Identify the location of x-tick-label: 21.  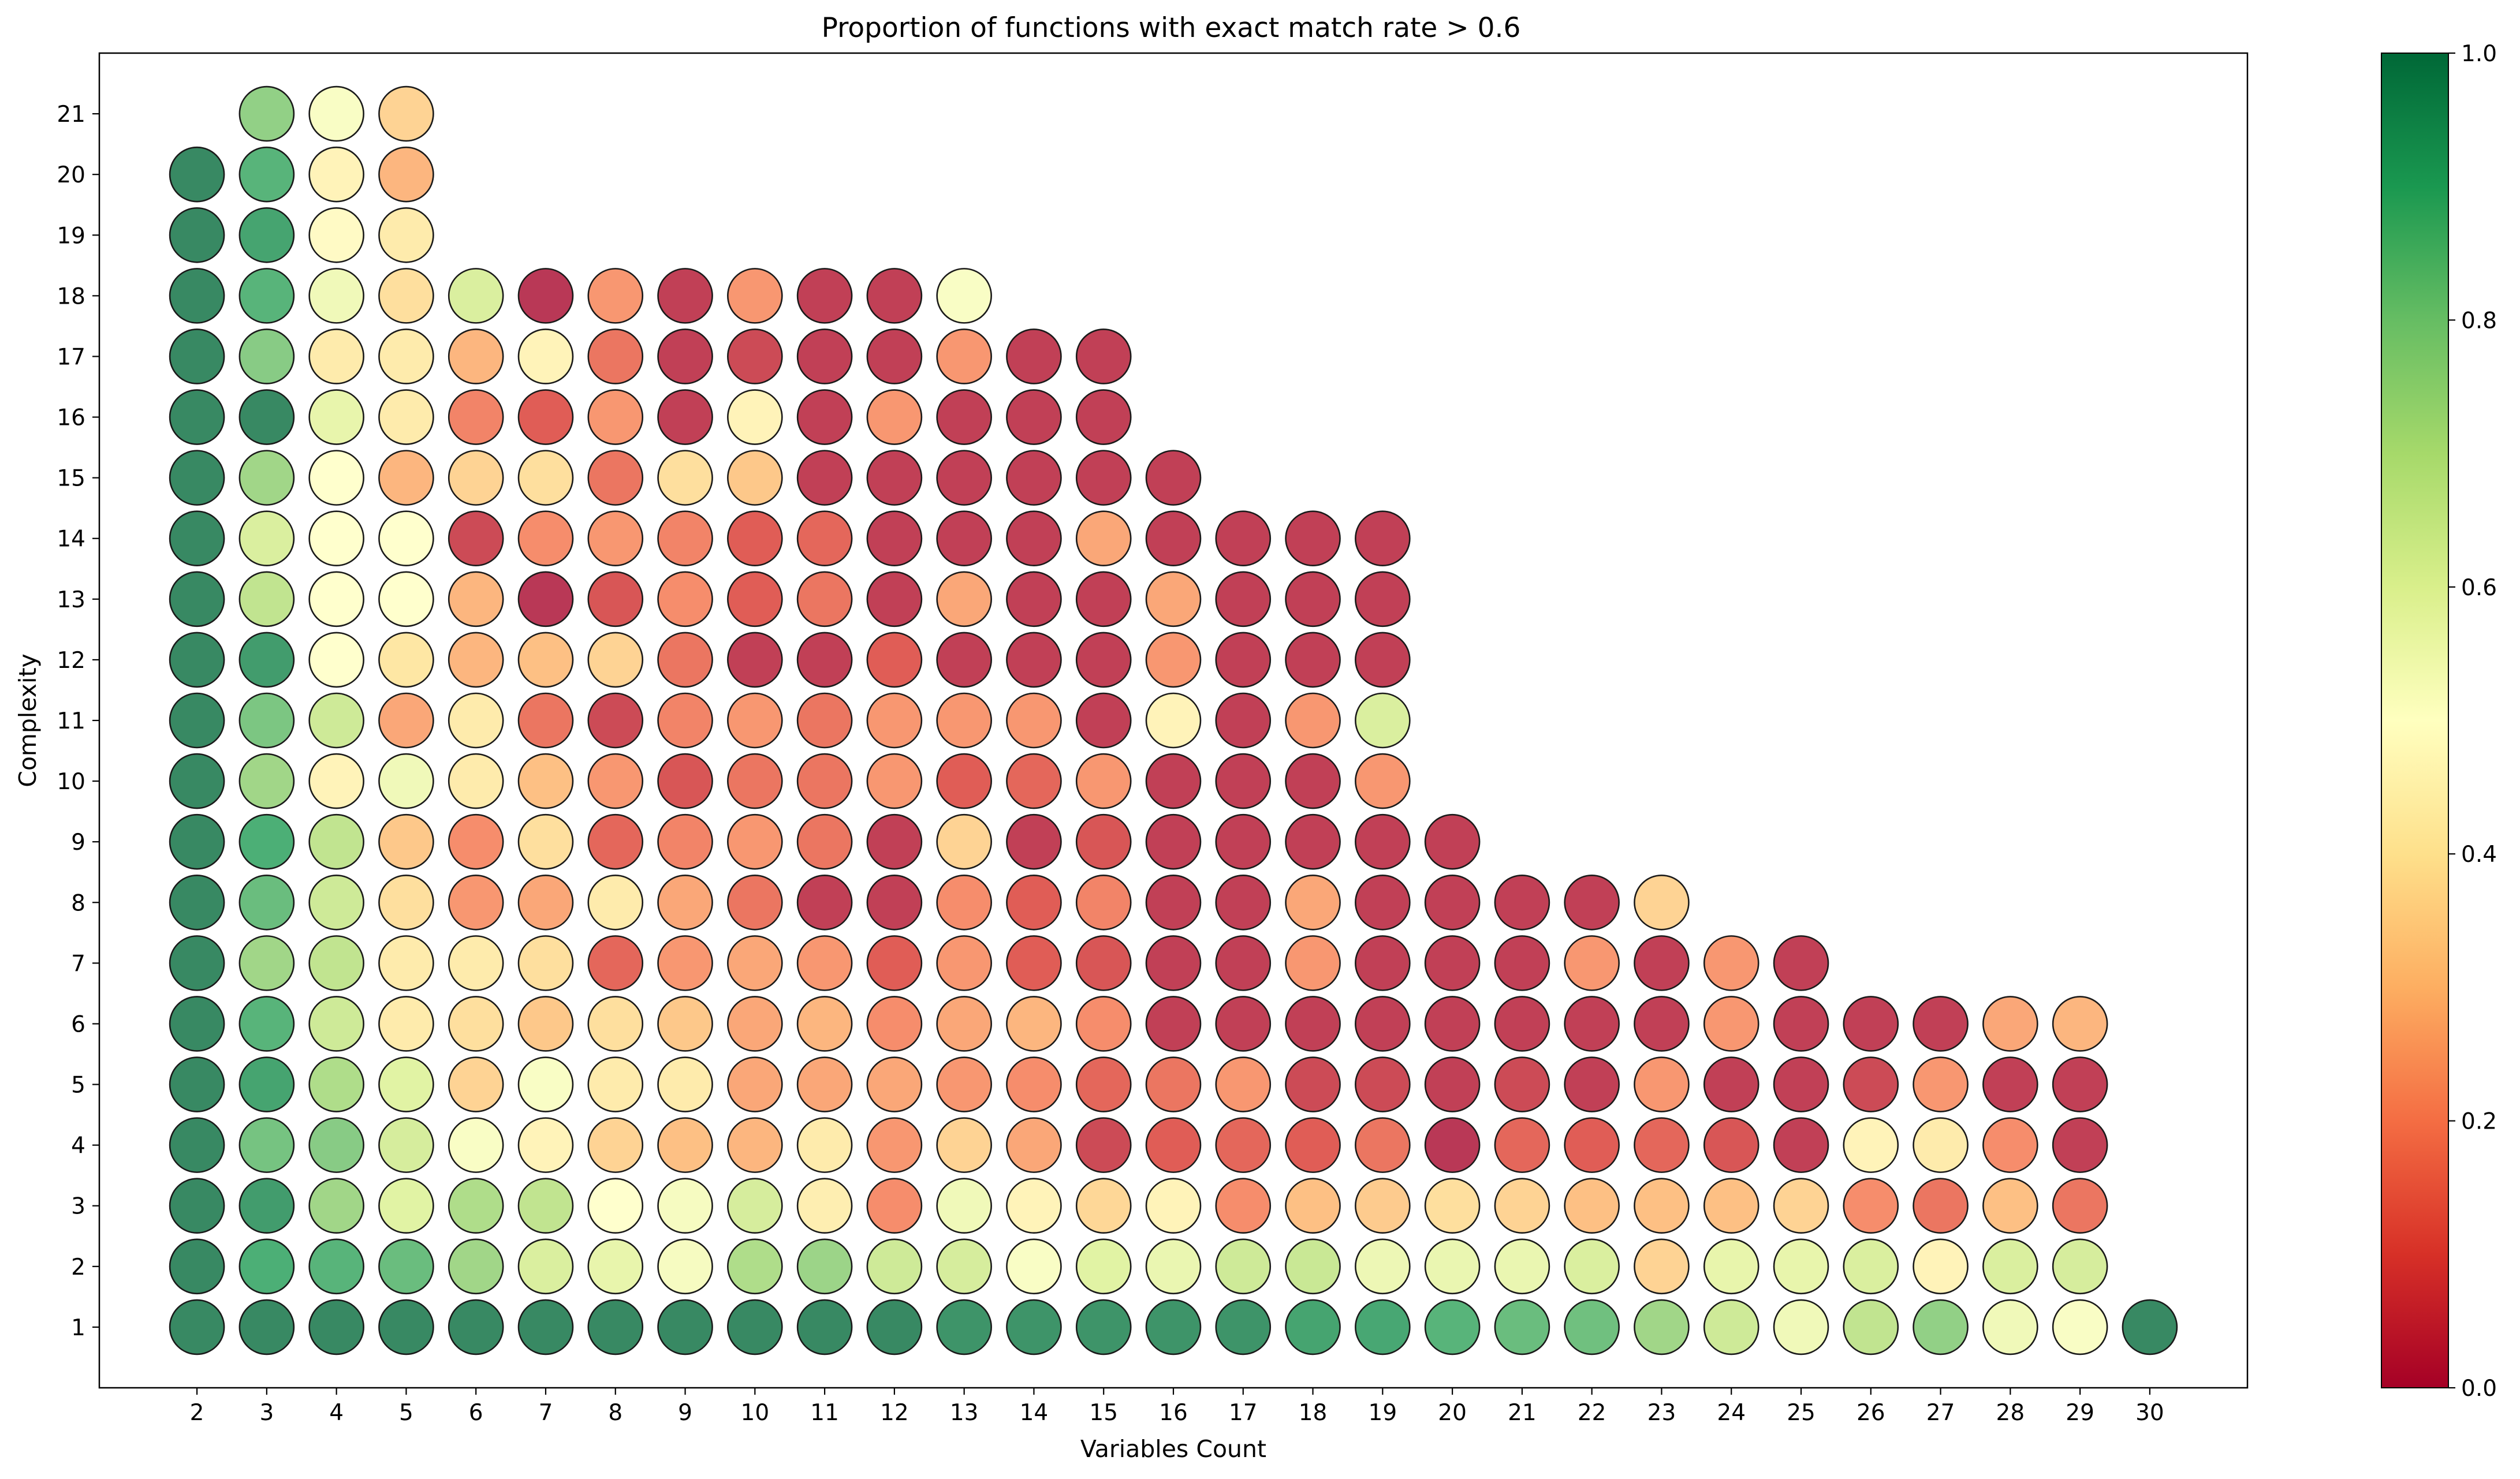
(1523, 1413).